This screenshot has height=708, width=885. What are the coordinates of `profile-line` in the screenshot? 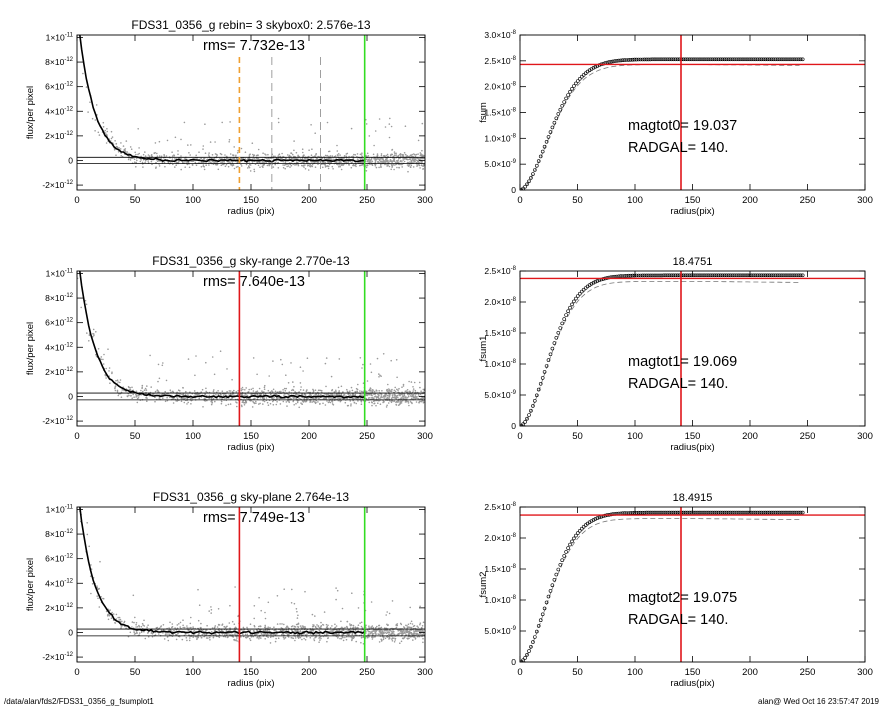 It's located at (222, 571).